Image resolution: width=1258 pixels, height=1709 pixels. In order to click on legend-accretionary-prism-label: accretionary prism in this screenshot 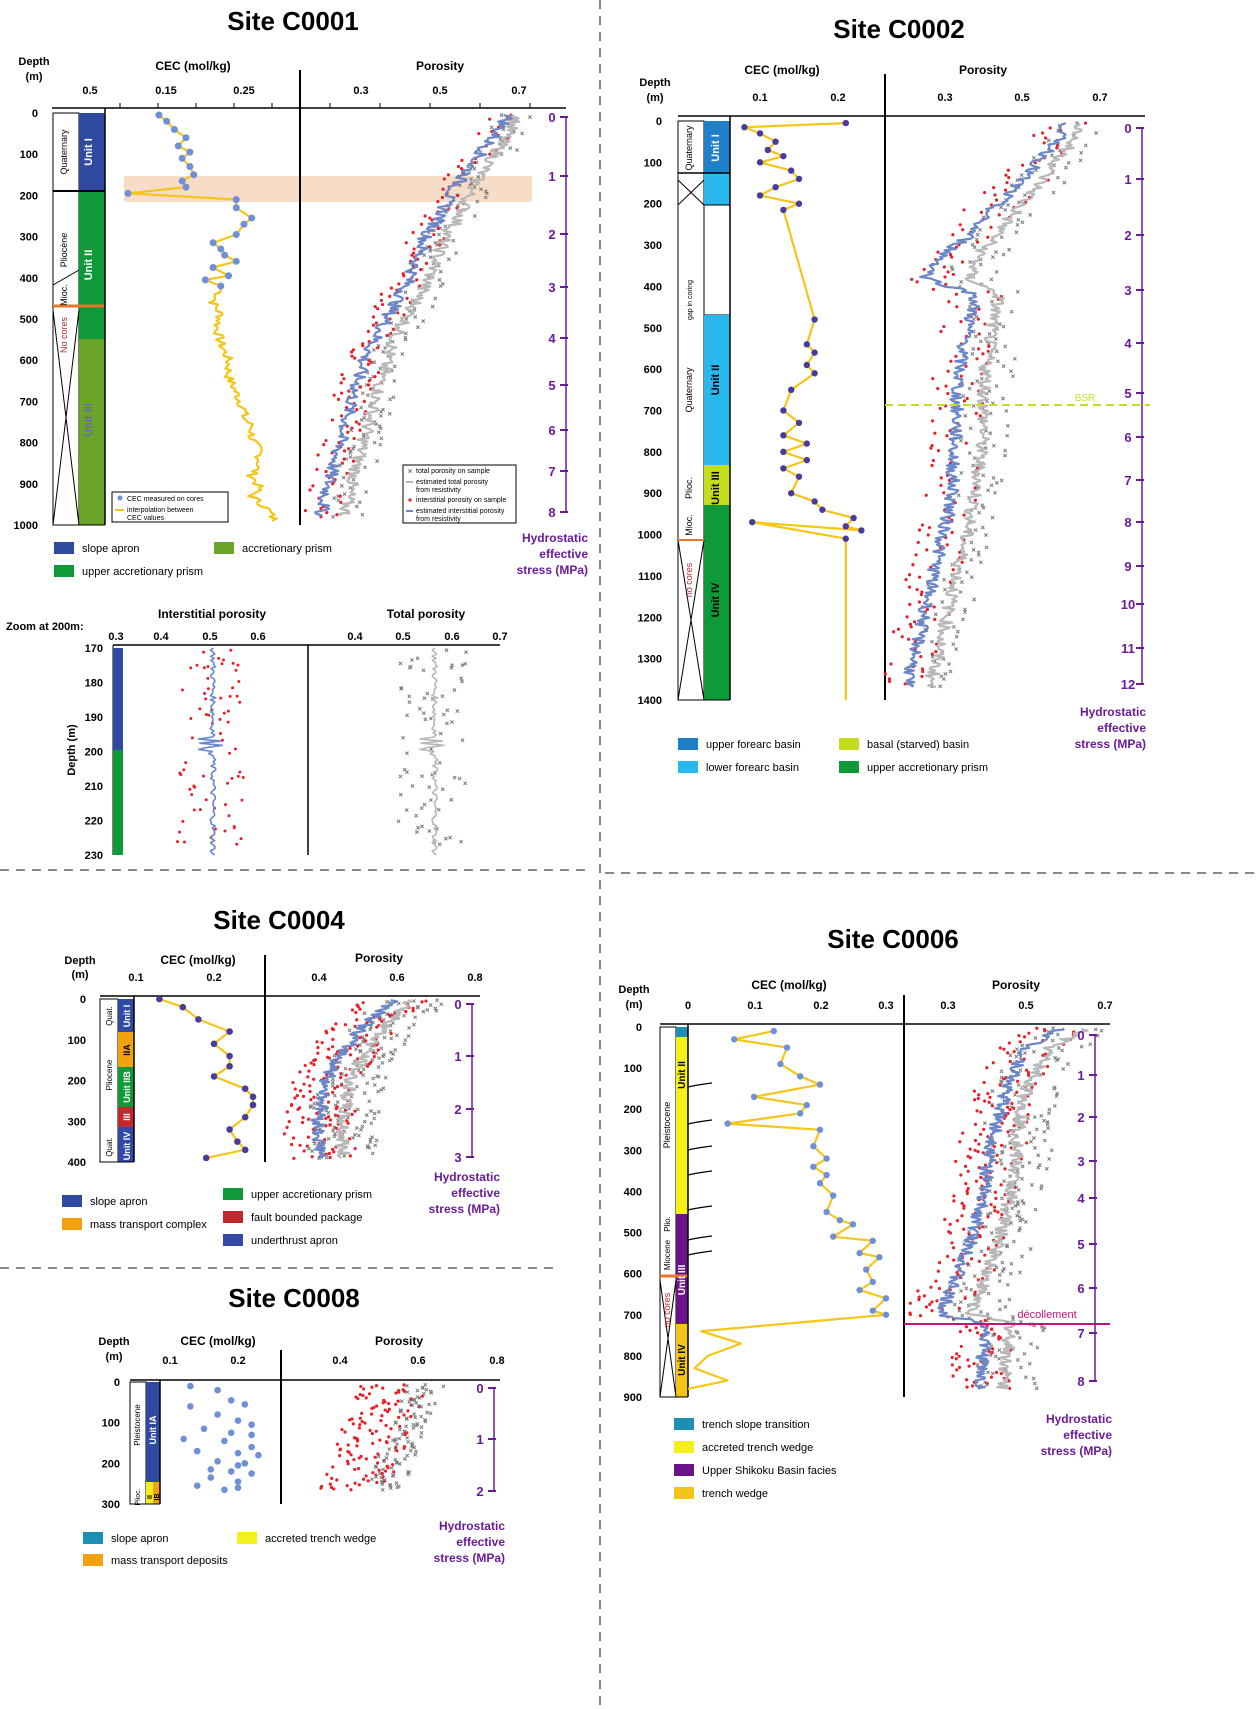, I will do `click(287, 549)`.